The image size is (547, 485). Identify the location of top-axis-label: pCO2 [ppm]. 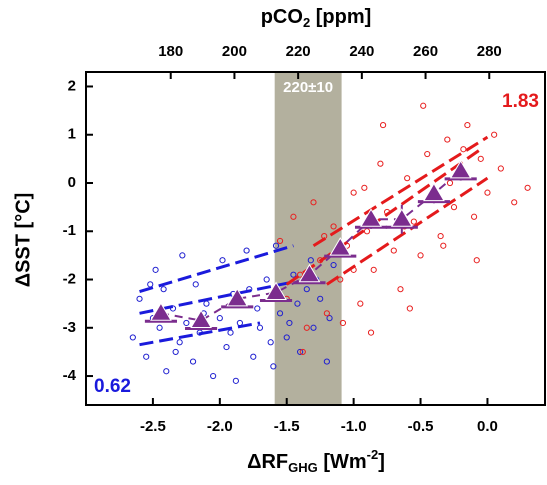
(316, 18).